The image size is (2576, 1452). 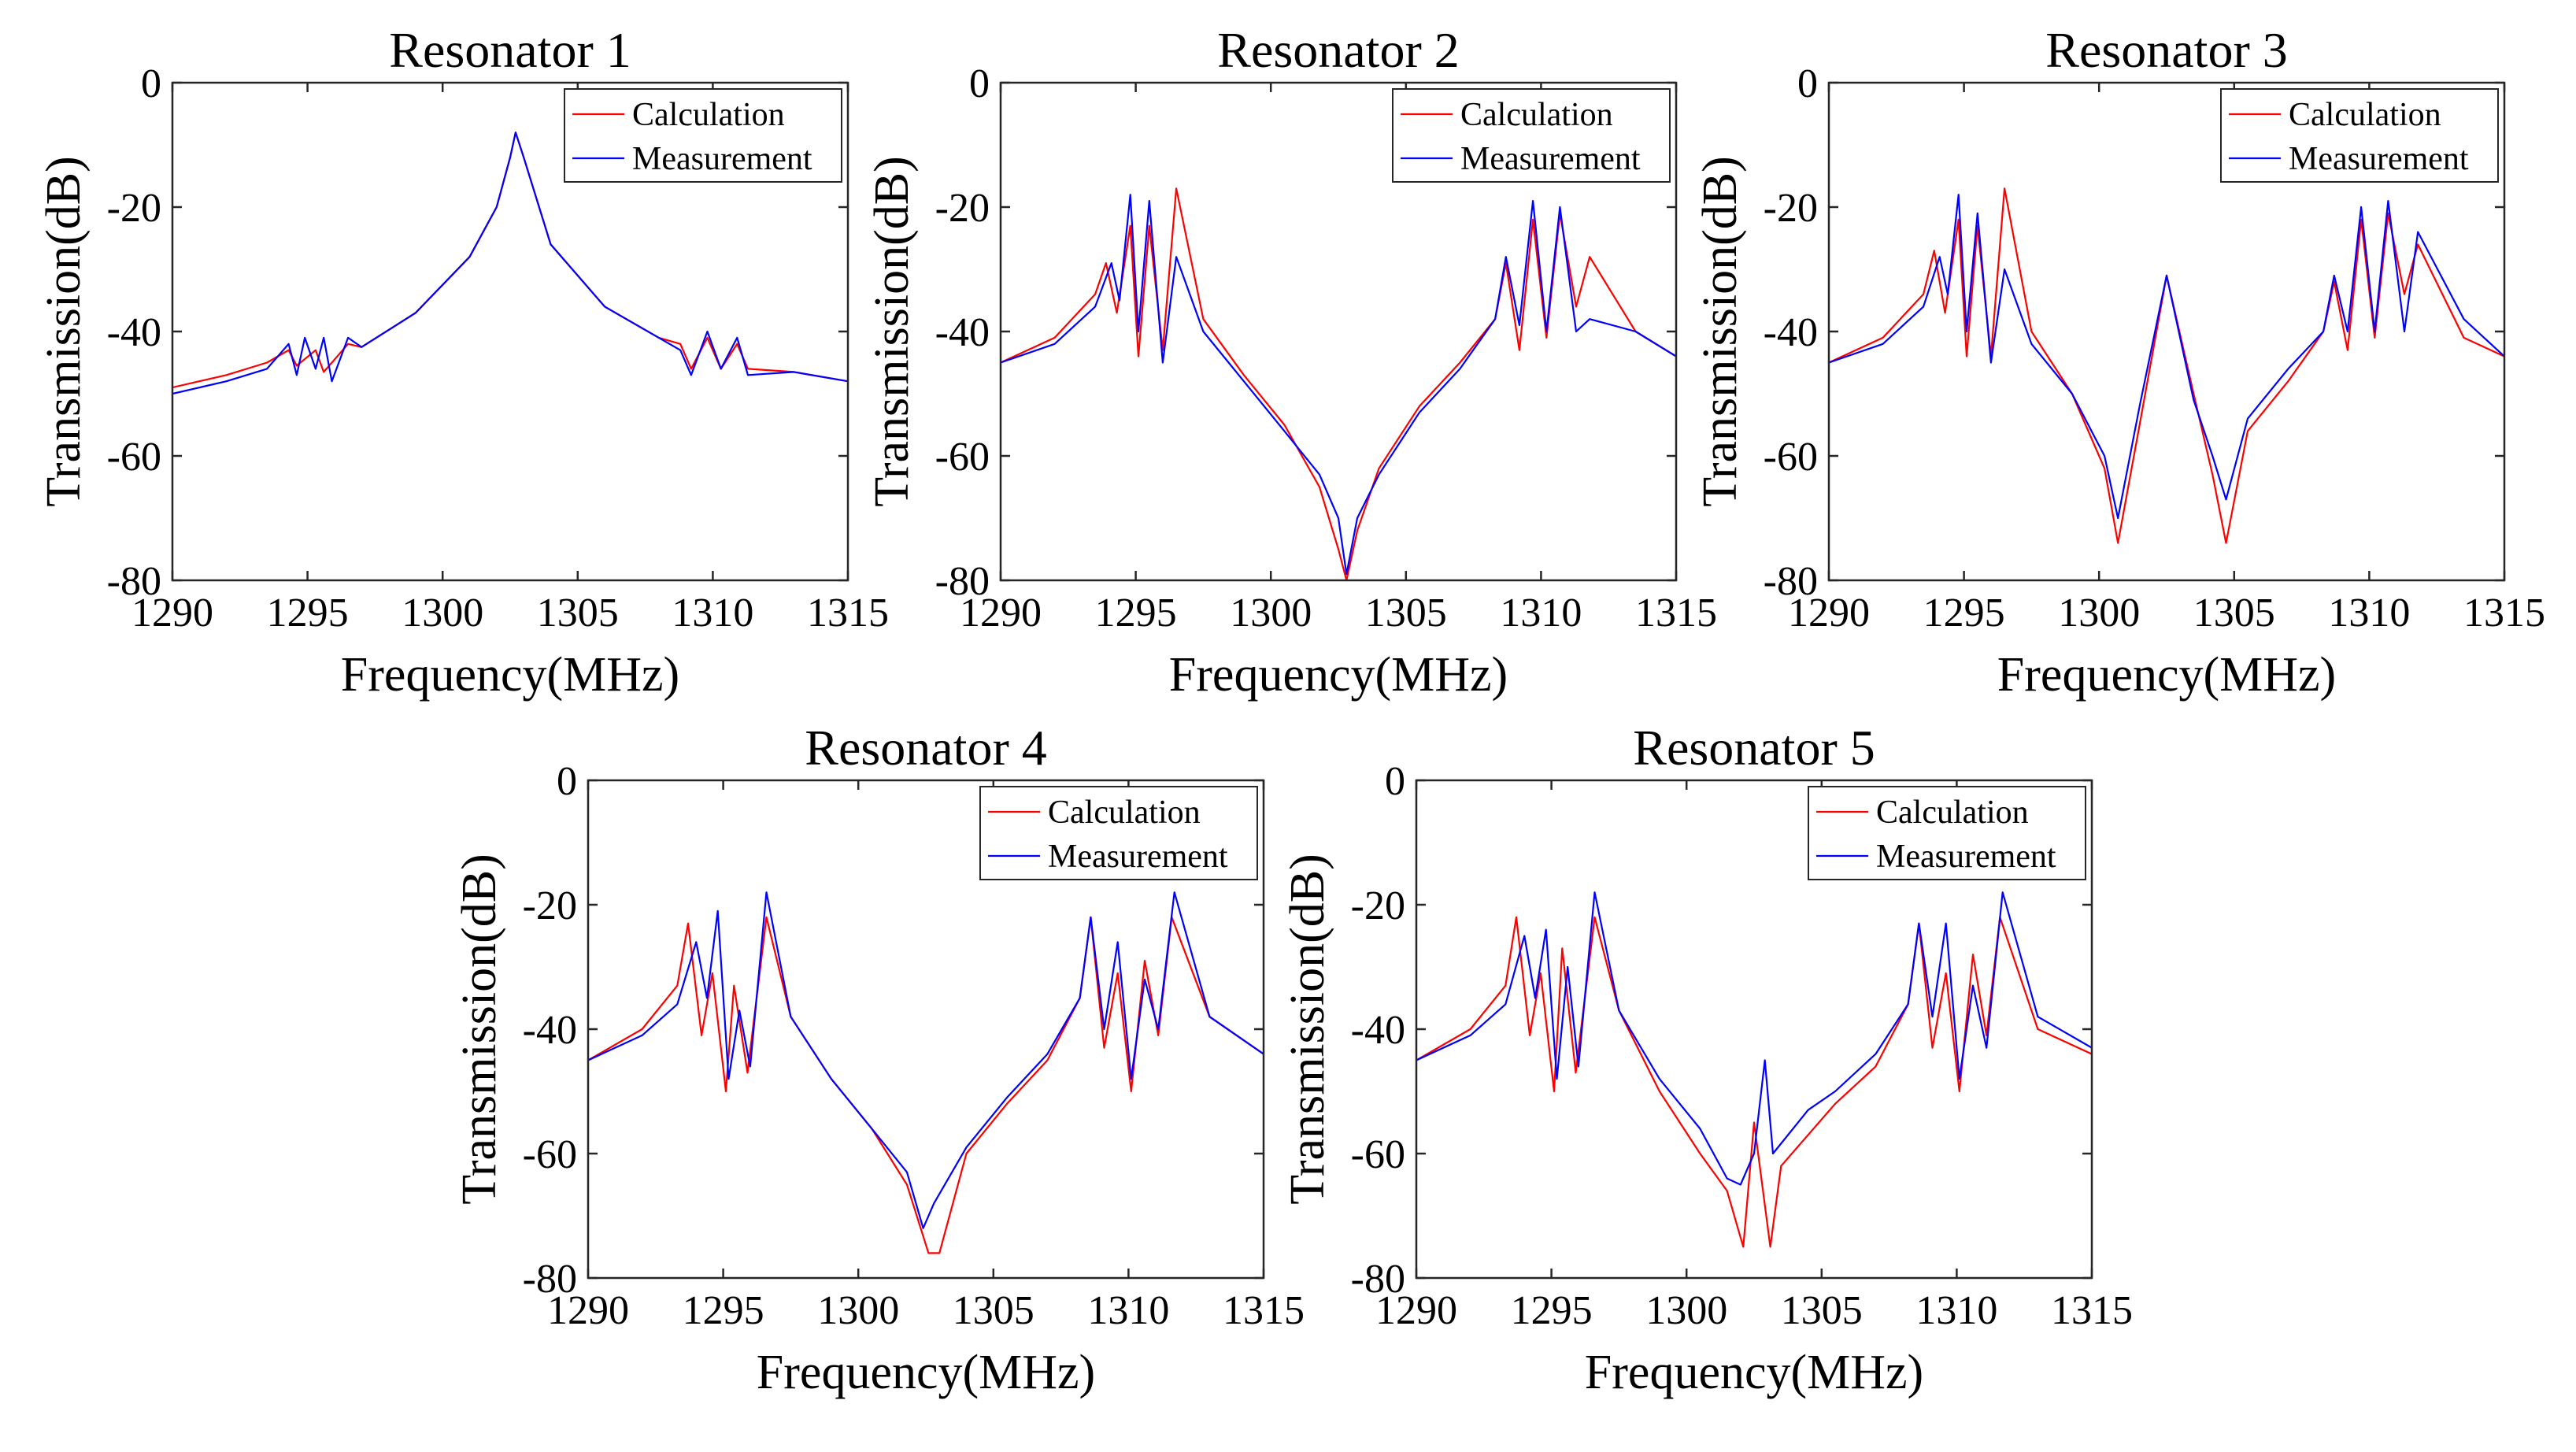 I want to click on chart-title: Resonator 3, so click(x=2166, y=50).